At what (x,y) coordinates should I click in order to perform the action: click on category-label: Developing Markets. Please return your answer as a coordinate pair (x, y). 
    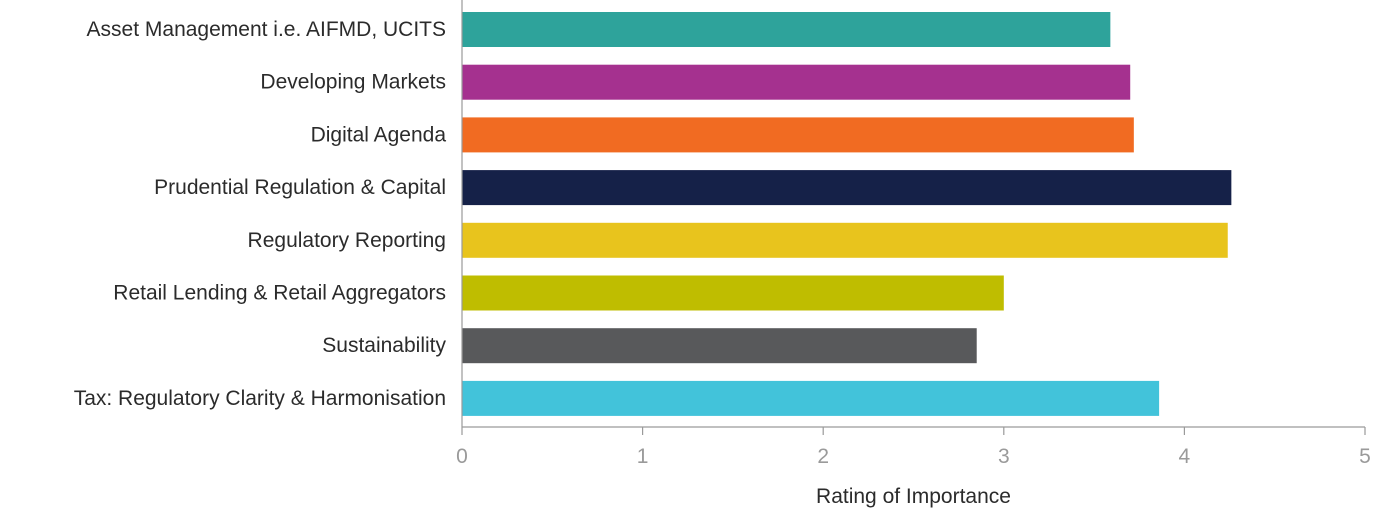
    Looking at the image, I should click on (353, 82).